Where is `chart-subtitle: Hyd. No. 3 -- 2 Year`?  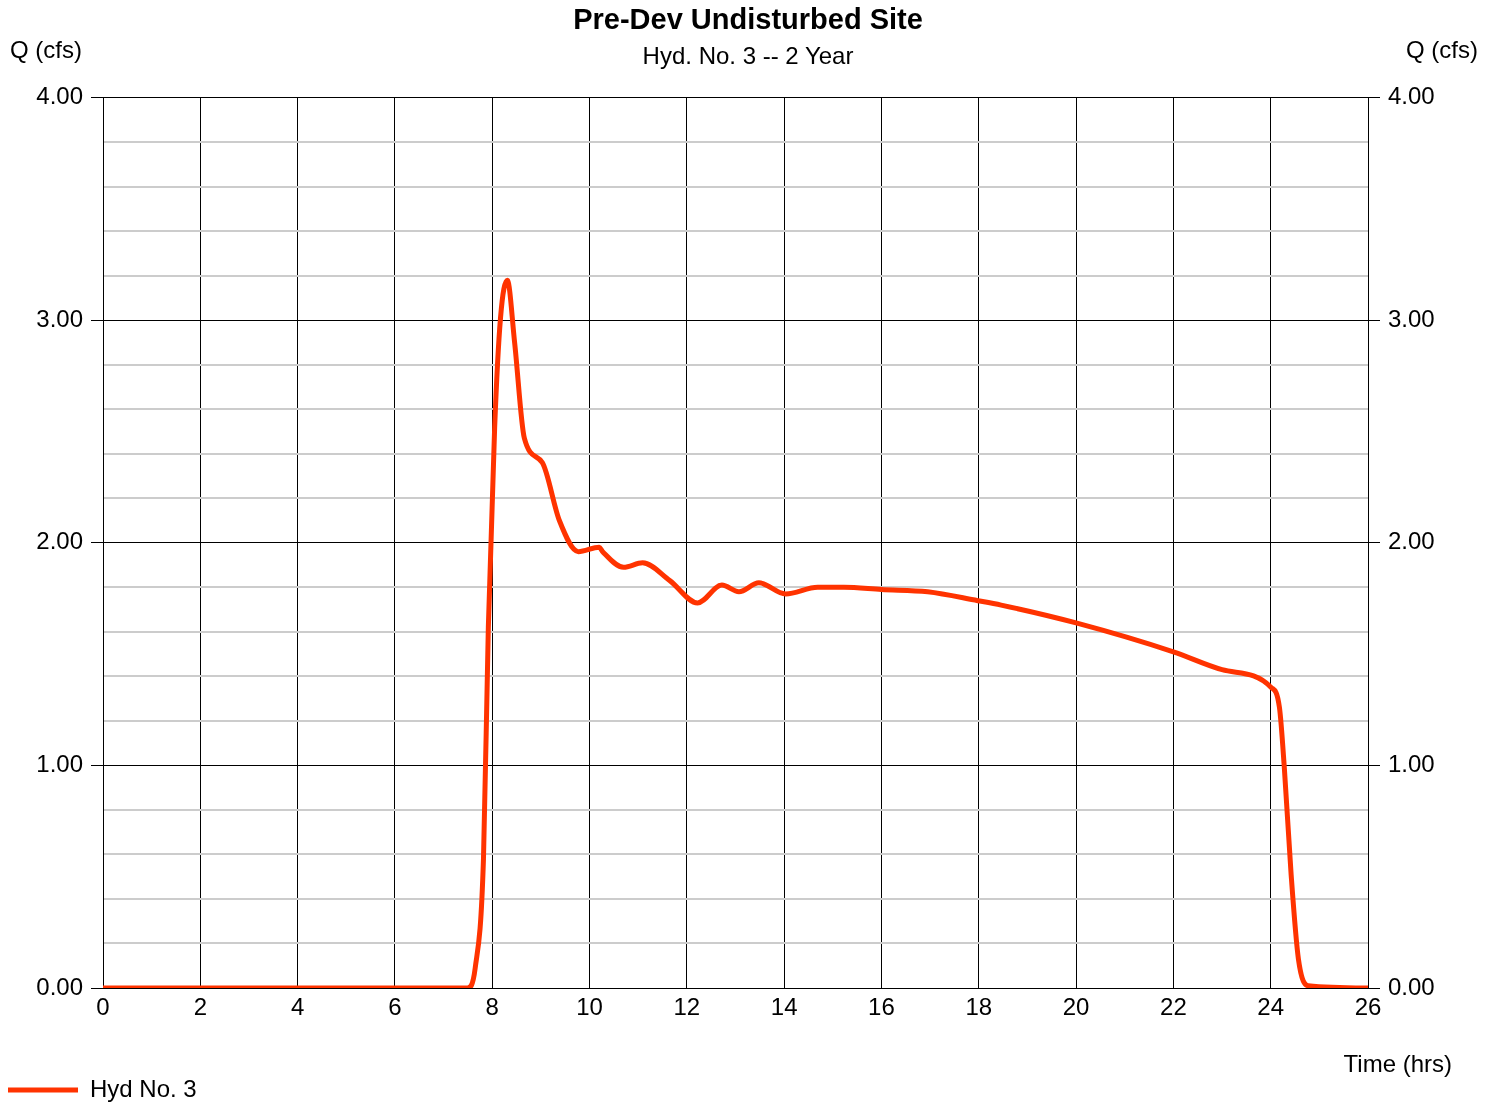
chart-subtitle: Hyd. No. 3 -- 2 Year is located at coordinates (748, 55).